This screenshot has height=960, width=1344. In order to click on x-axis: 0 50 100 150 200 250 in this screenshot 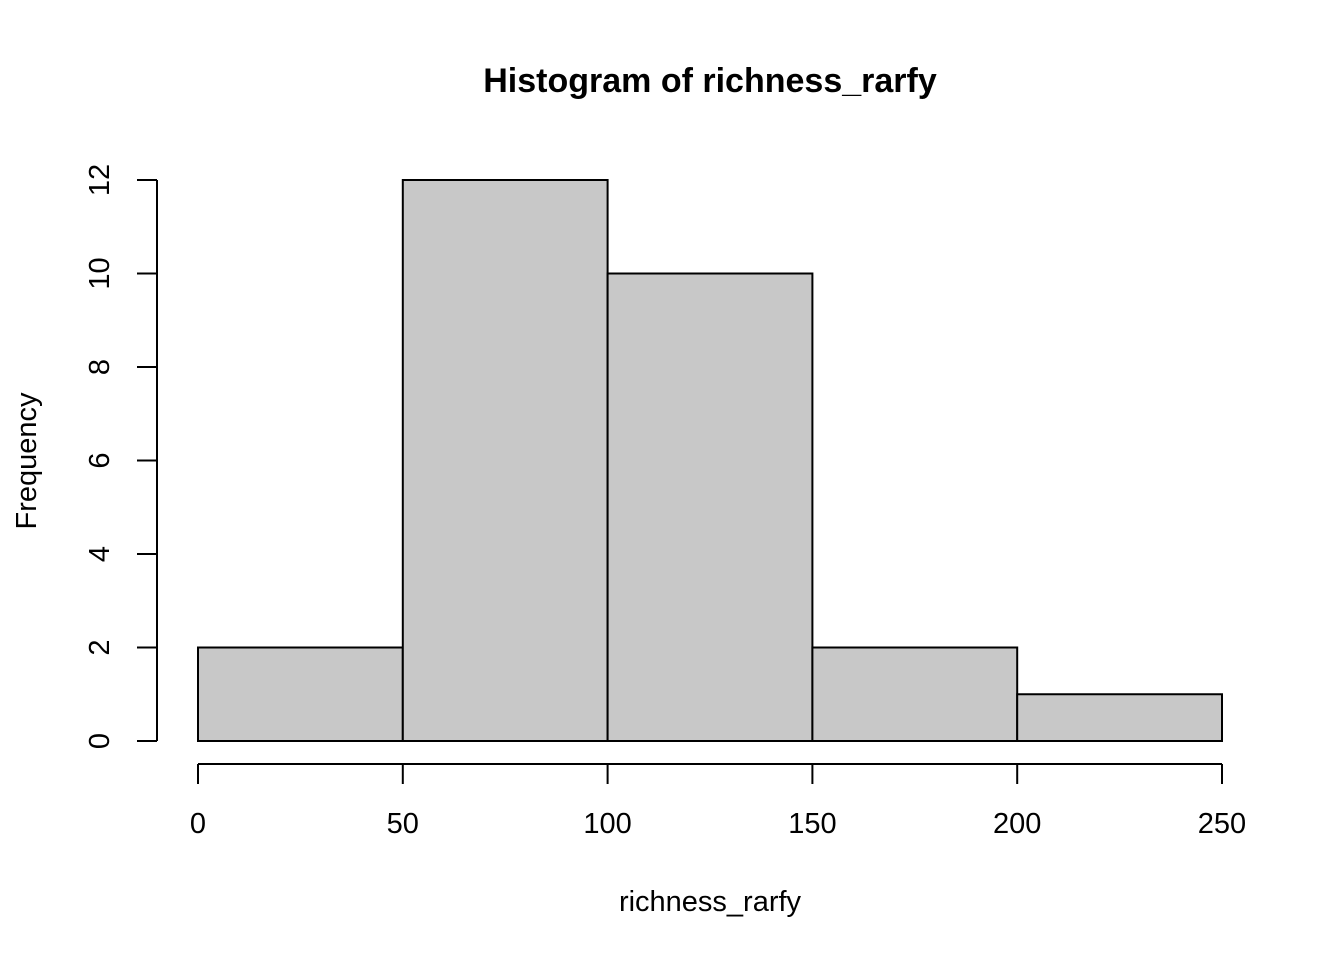, I will do `click(718, 801)`.